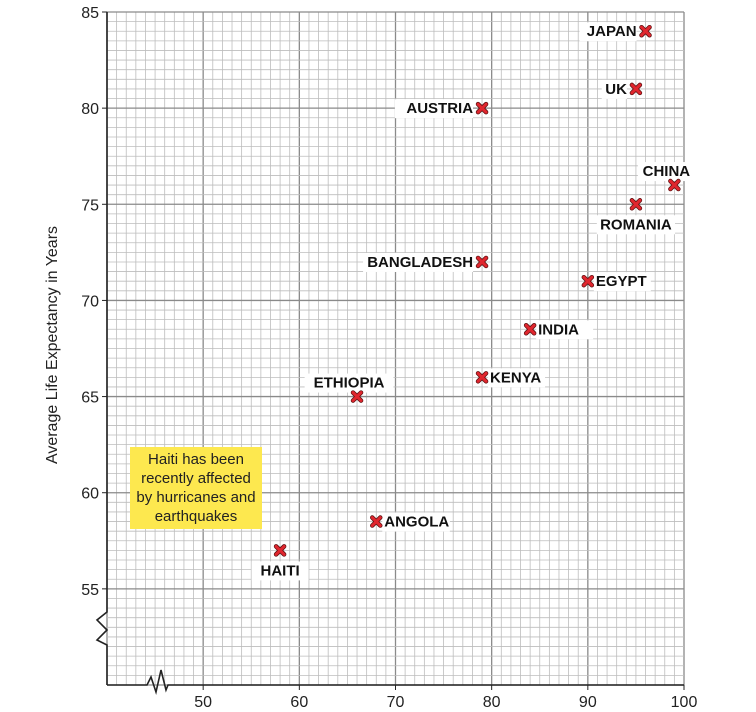 The image size is (756, 712). Describe the element at coordinates (684, 702) in the screenshot. I see `x-tick-label: 100` at that location.